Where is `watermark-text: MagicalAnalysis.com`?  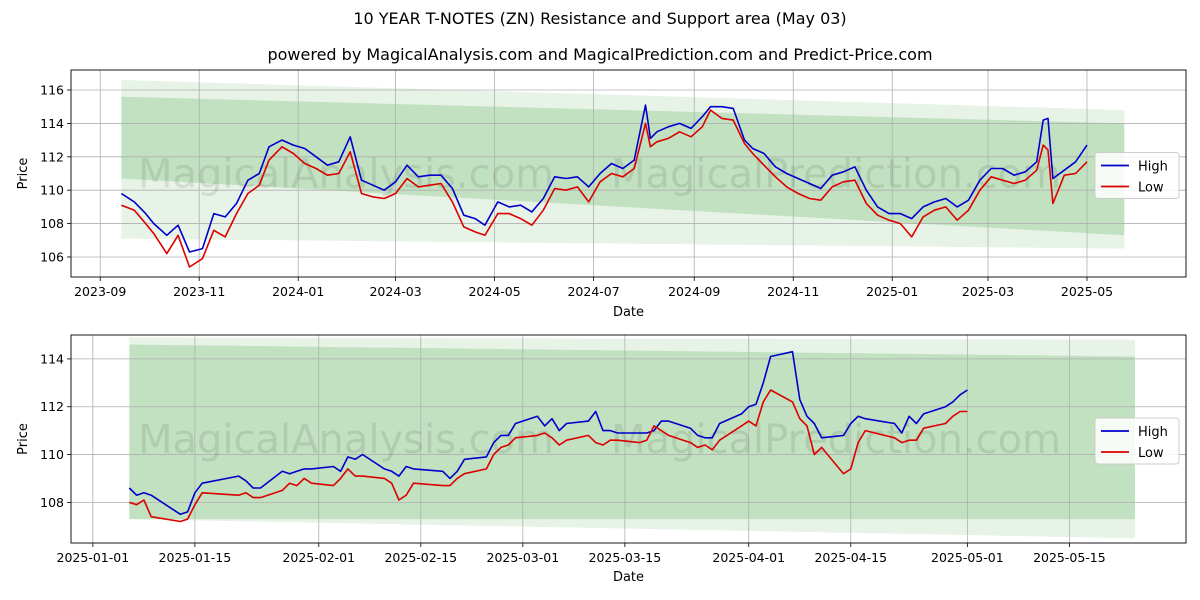
watermark-text: MagicalAnalysis.com is located at coordinates (346, 440).